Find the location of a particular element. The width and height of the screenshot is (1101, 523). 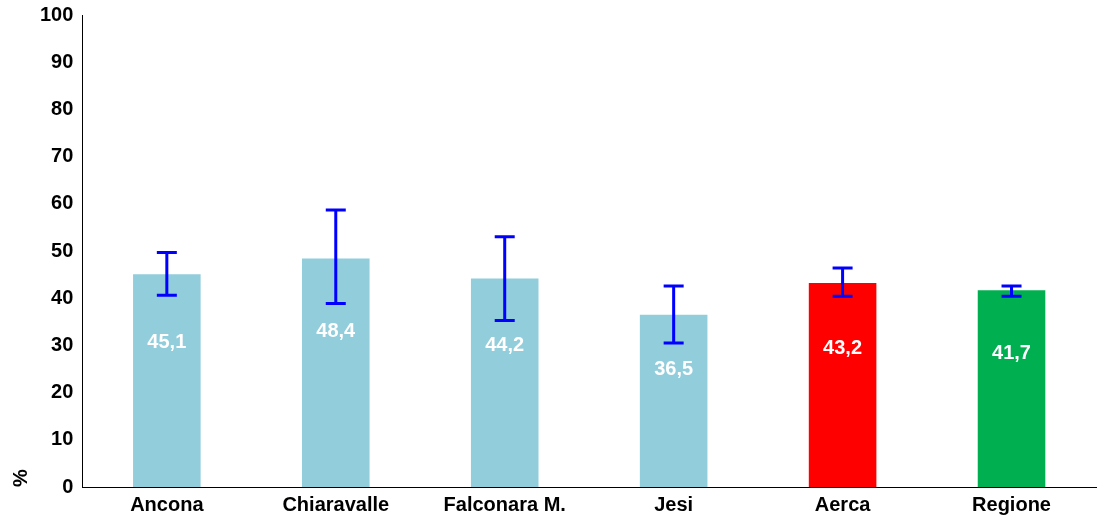

data-label: 44,2 is located at coordinates (505, 343).